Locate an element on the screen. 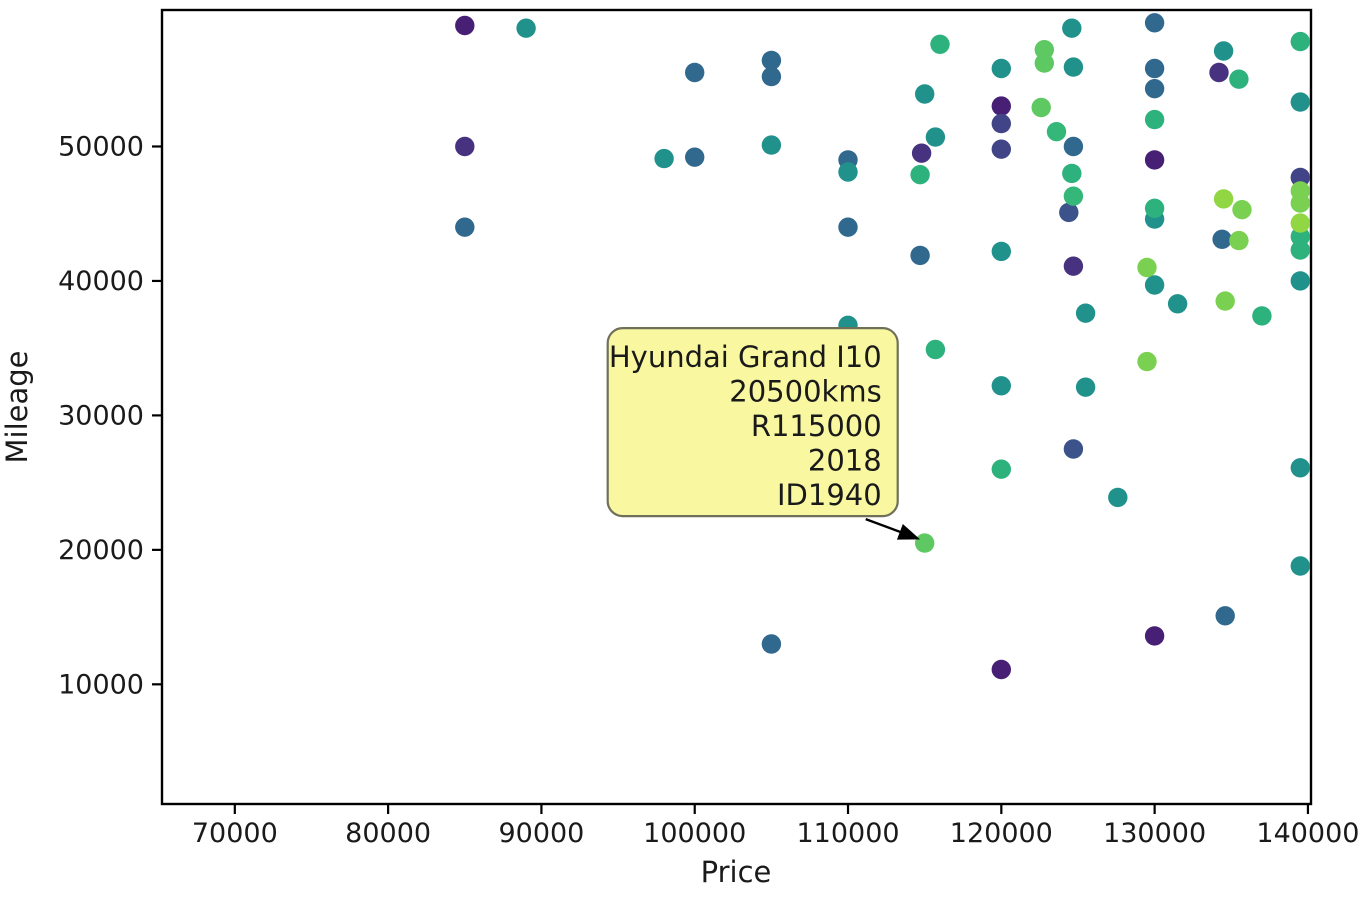 The width and height of the screenshot is (1372, 900). x-tick-label: 80000 is located at coordinates (388, 833).